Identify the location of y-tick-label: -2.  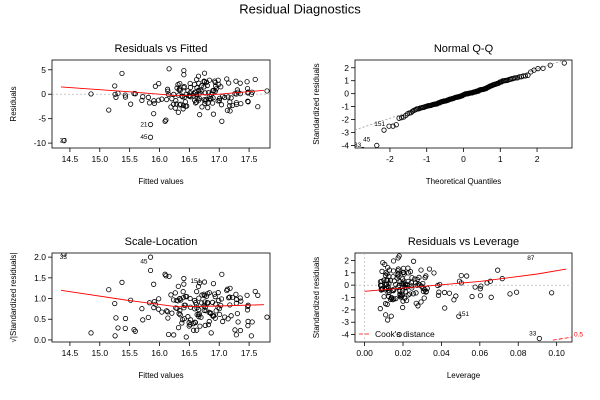
(345, 310).